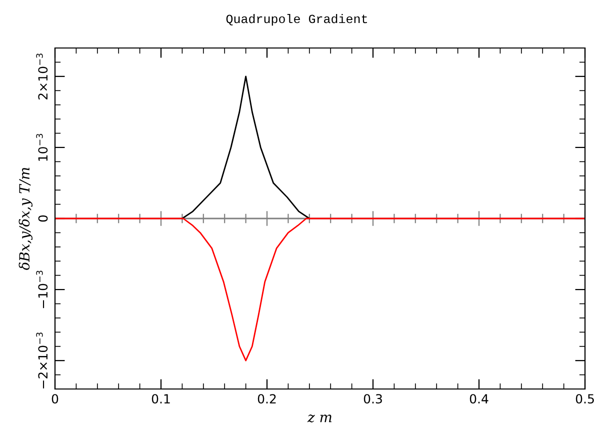 The image size is (594, 436). Describe the element at coordinates (373, 399) in the screenshot. I see `x-tick-label: 0.3` at that location.